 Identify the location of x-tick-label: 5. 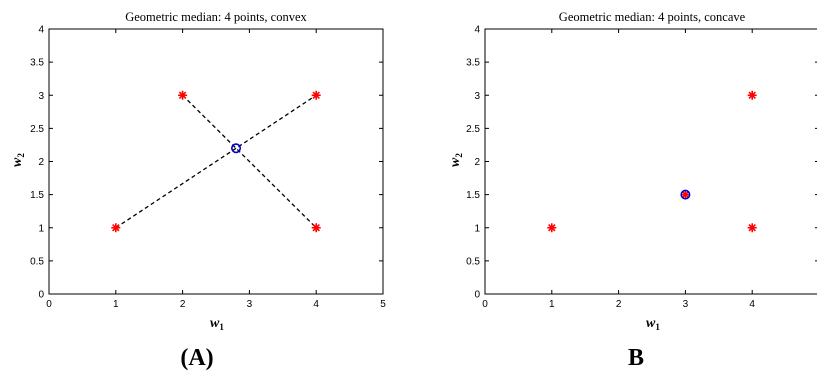
(383, 304).